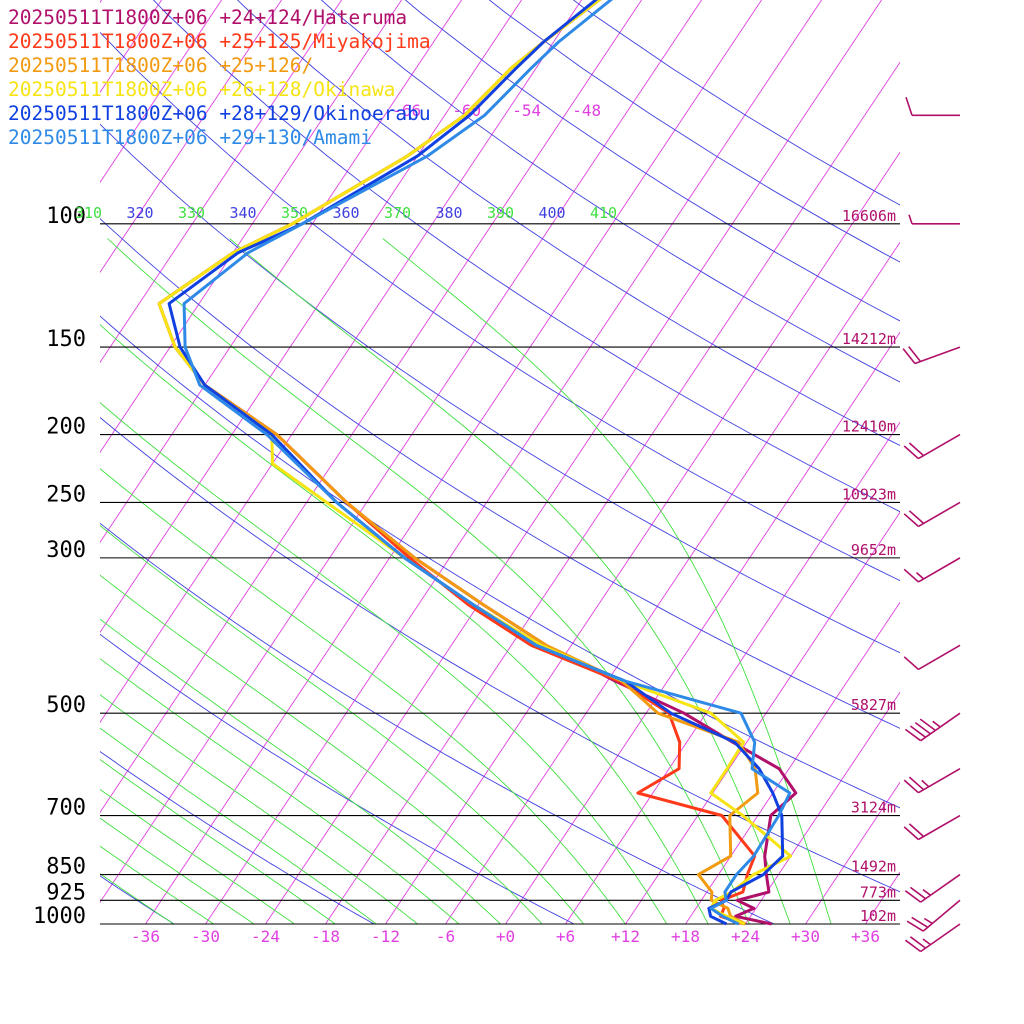 This screenshot has height=1024, width=1024. Describe the element at coordinates (873, 550) in the screenshot. I see `height-label: 9652m` at that location.